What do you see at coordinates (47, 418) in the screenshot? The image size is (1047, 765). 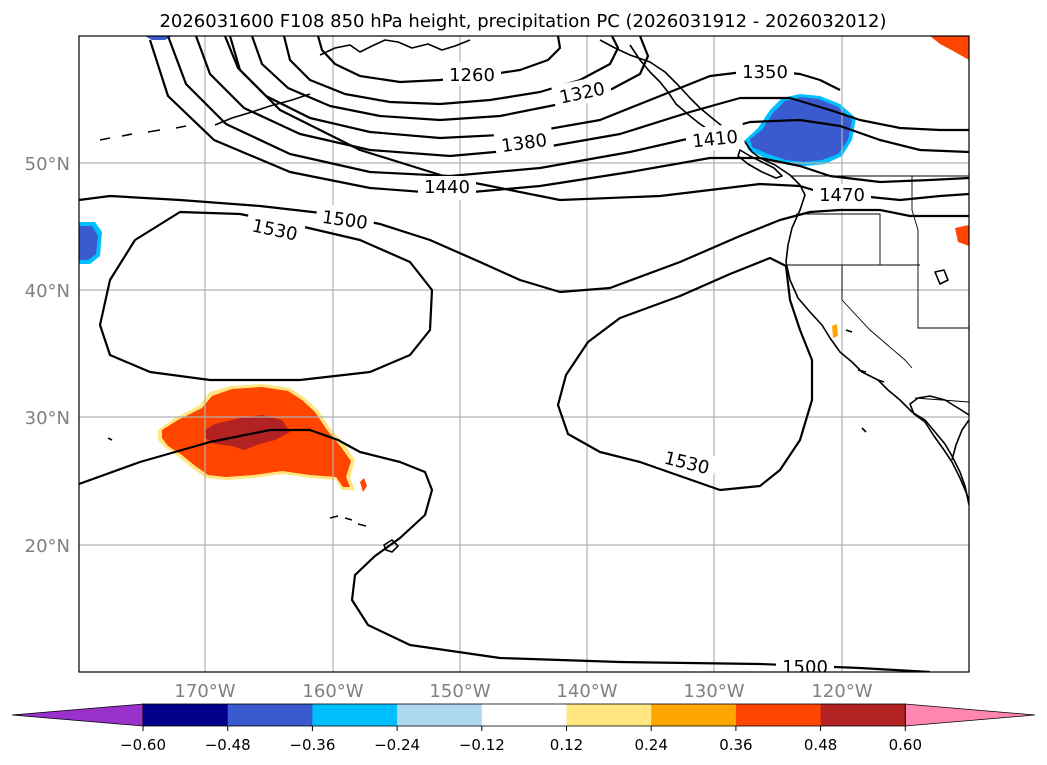 I see `lat-label-30n: 30°N` at bounding box center [47, 418].